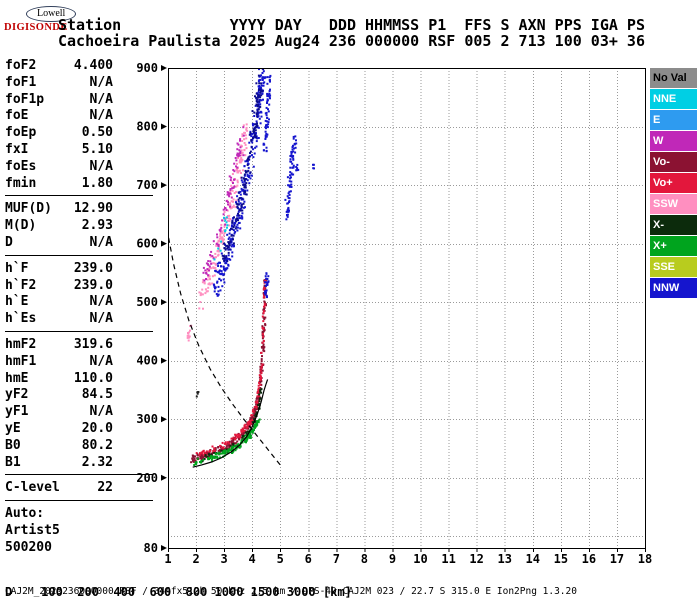  Describe the element at coordinates (17, 268) in the screenshot. I see `param-label: h`F` at that location.